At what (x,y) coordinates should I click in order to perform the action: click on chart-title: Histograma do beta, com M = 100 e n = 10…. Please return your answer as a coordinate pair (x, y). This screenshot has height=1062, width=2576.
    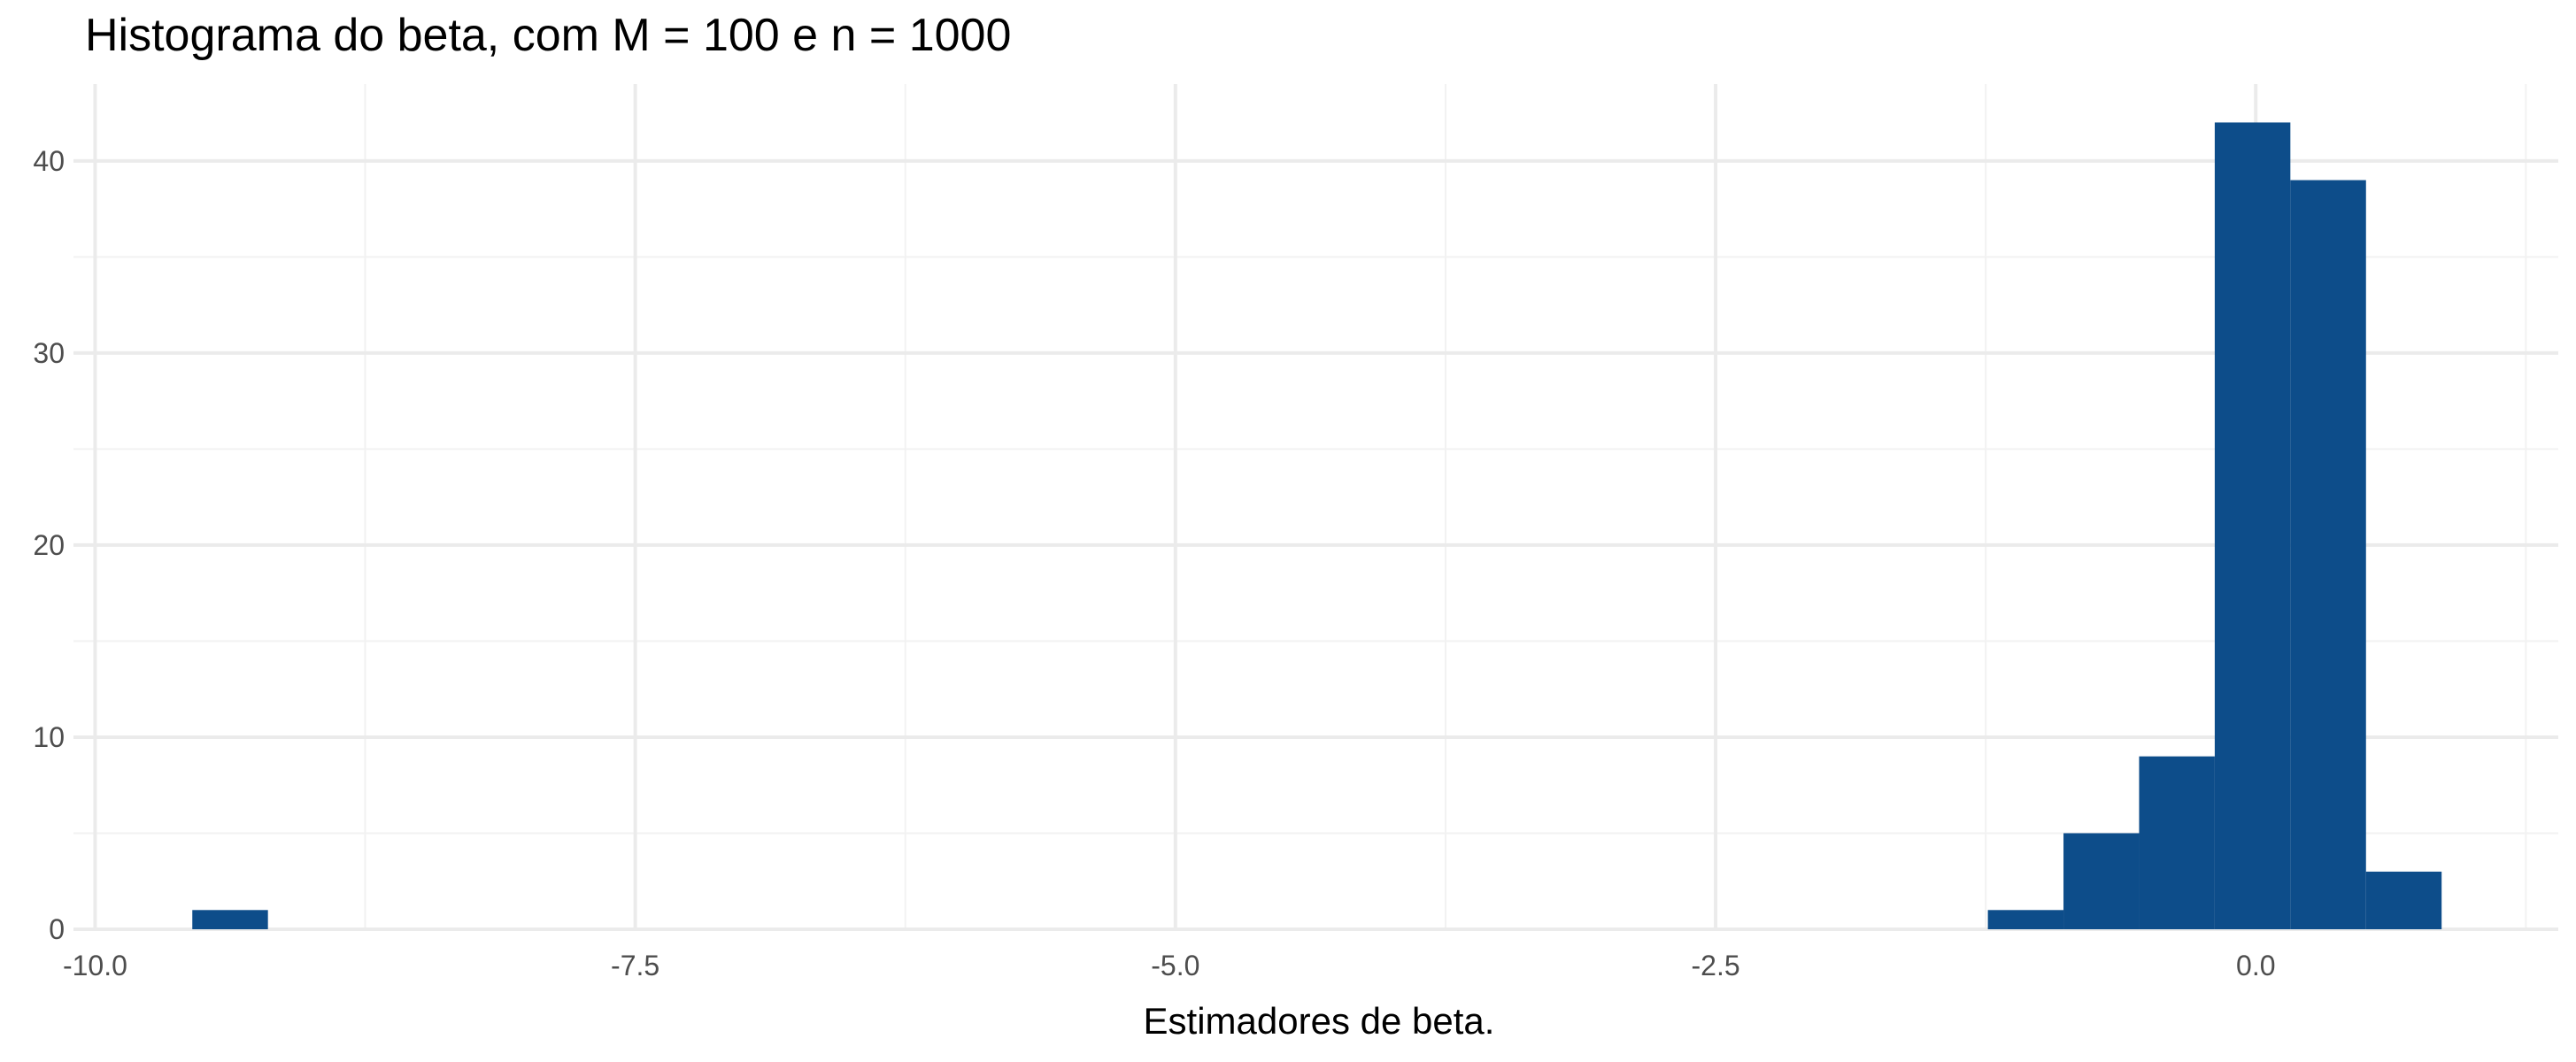
    Looking at the image, I should click on (548, 35).